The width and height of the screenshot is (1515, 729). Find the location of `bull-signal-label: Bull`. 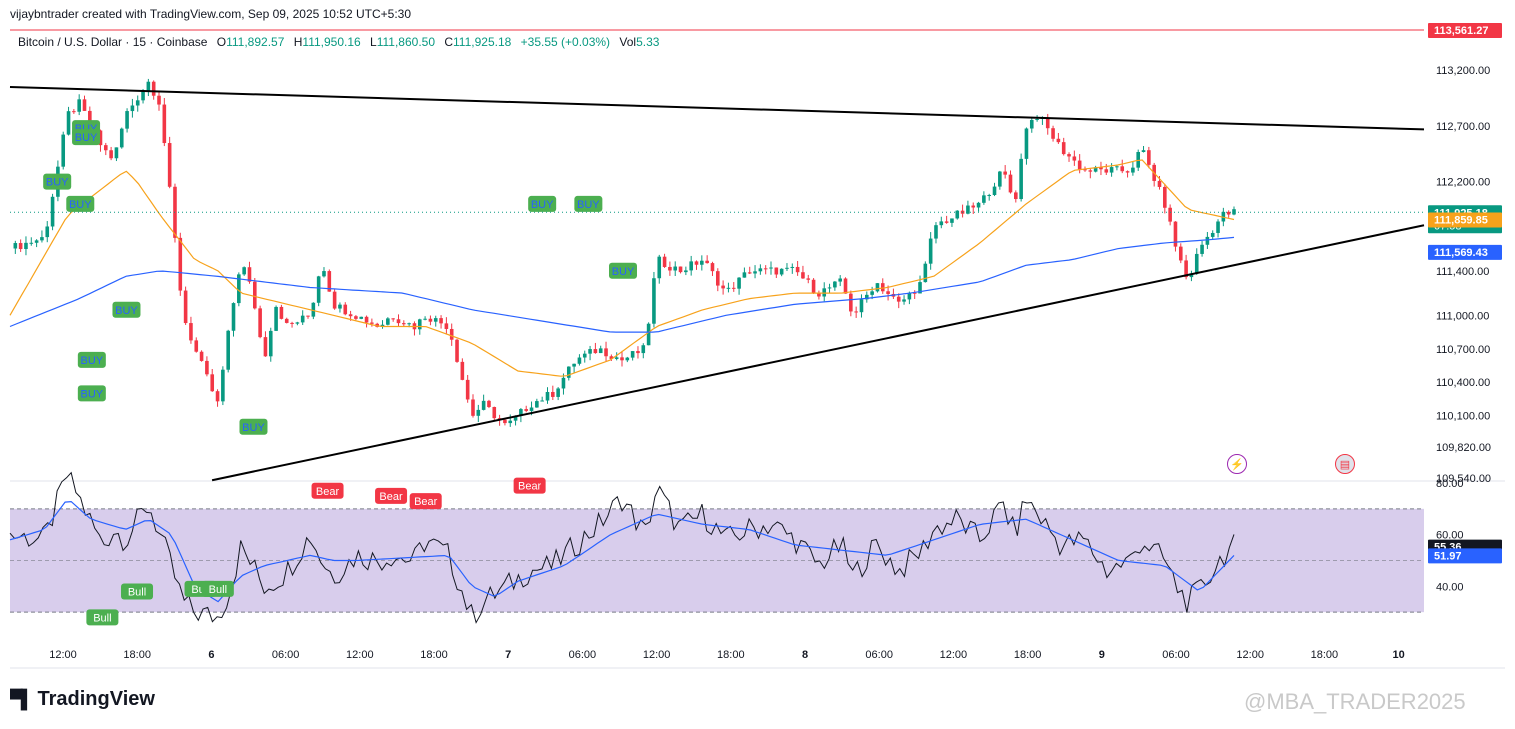

bull-signal-label: Bull is located at coordinates (137, 593).